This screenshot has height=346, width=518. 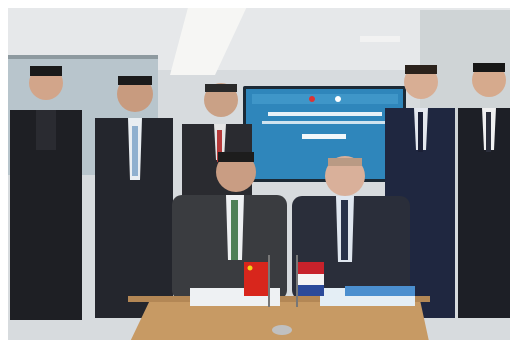 I want to click on flag-stand-base, so click(x=282, y=330).